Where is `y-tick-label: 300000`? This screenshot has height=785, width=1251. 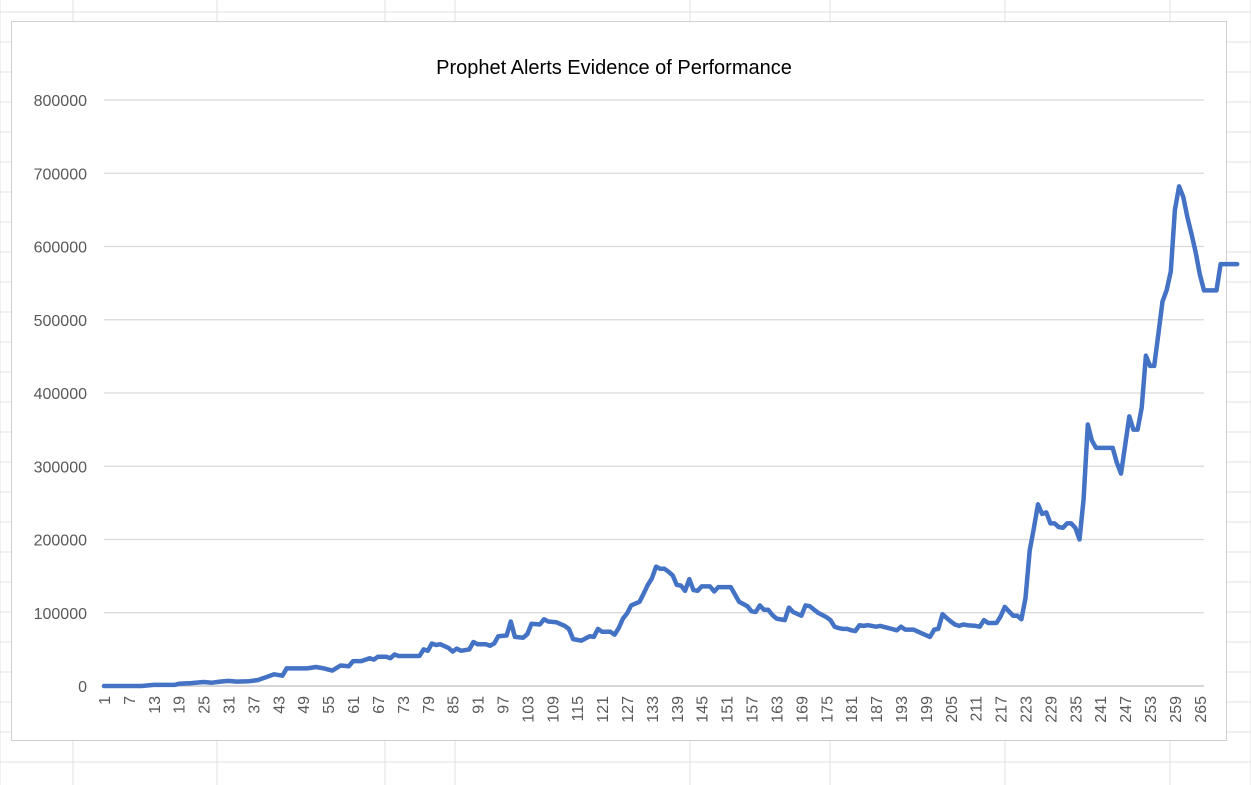
y-tick-label: 300000 is located at coordinates (60, 467).